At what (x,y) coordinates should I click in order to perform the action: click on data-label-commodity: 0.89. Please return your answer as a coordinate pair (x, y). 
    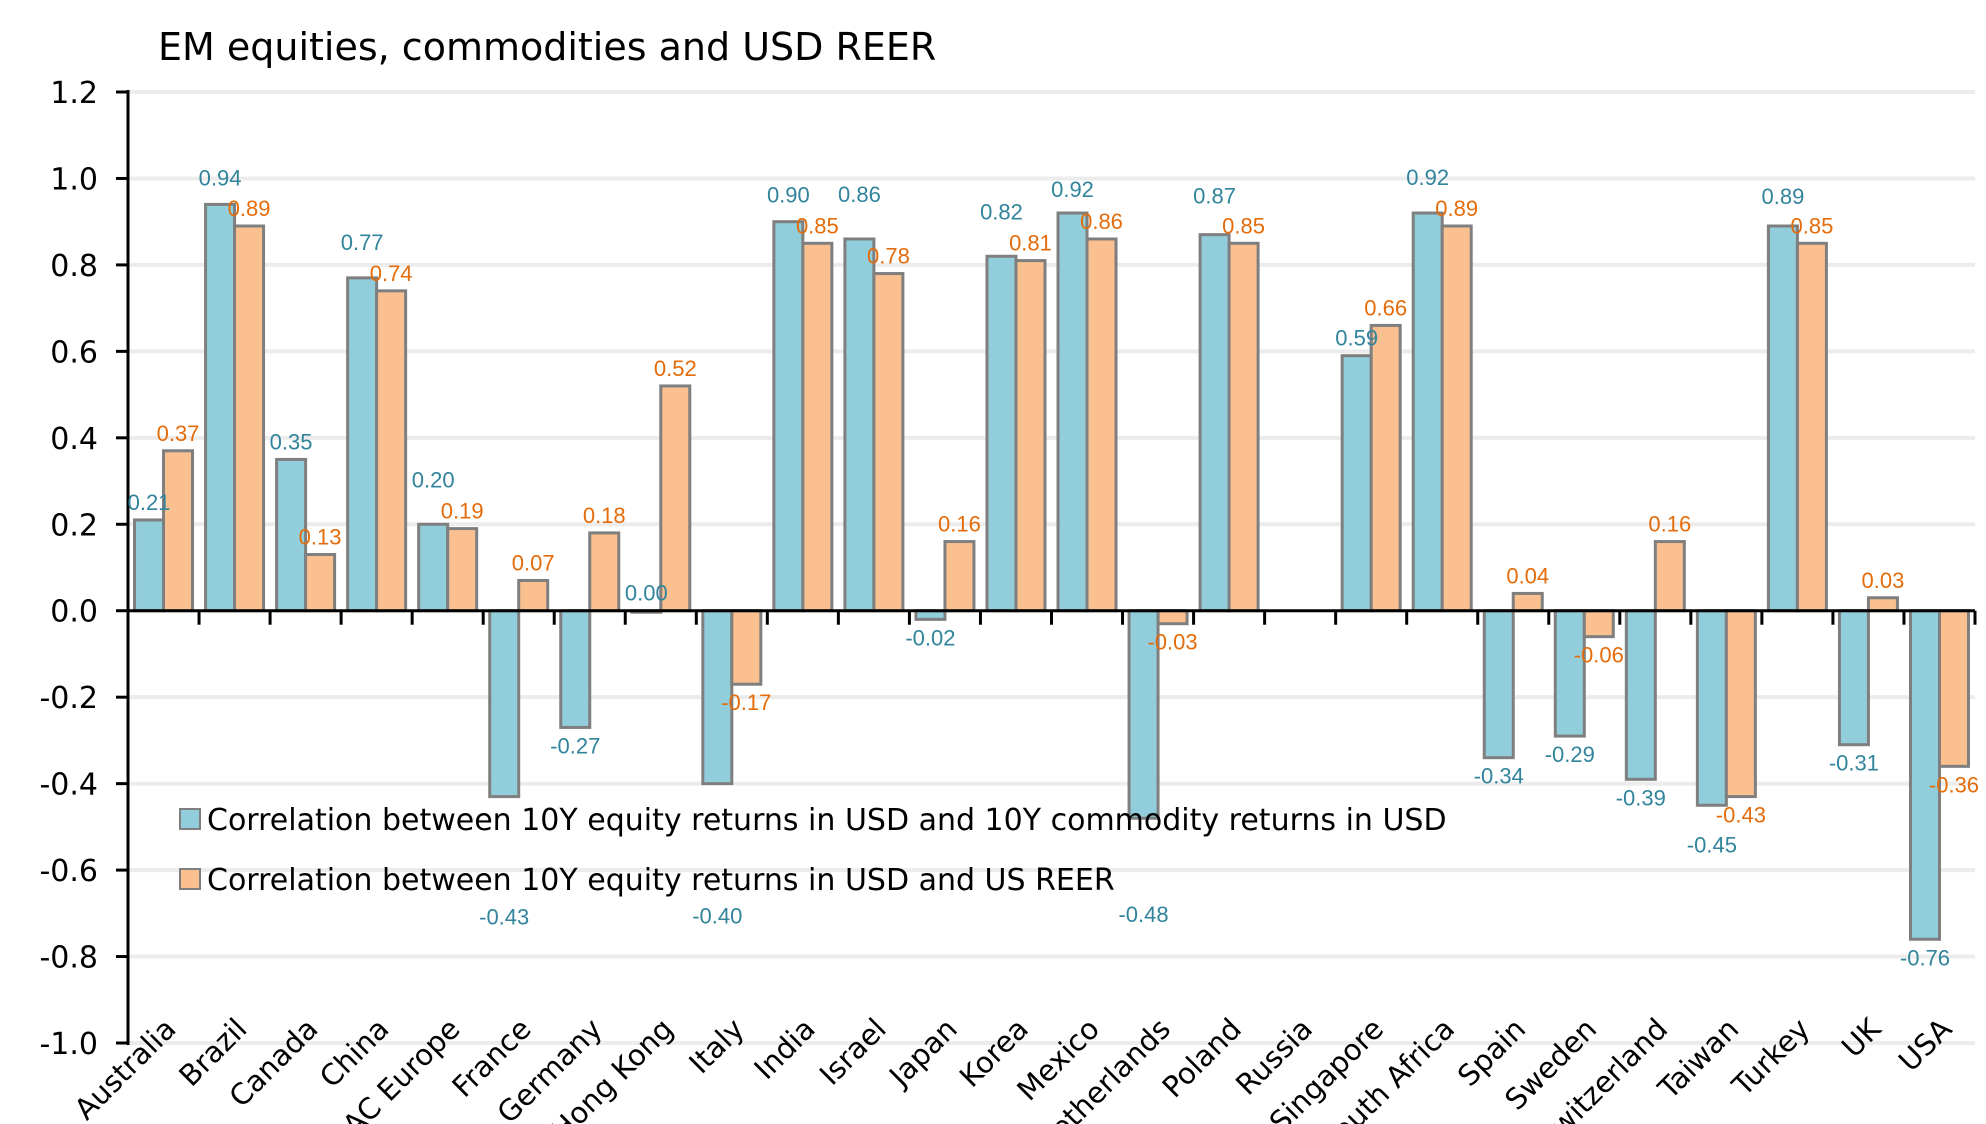
    Looking at the image, I should click on (1782, 196).